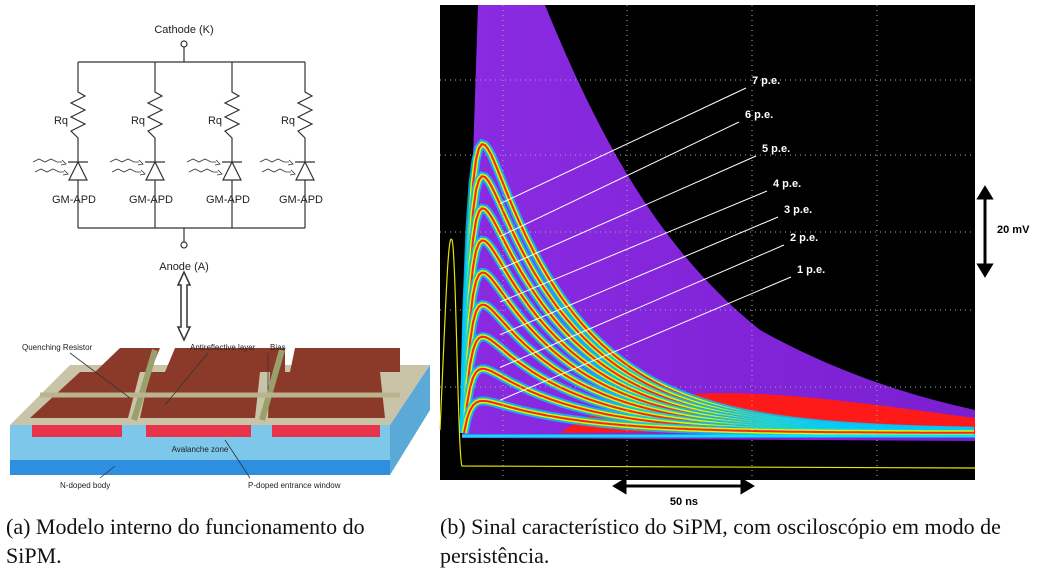  What do you see at coordinates (85, 485) in the screenshot?
I see `n-doped-label: N-doped body` at bounding box center [85, 485].